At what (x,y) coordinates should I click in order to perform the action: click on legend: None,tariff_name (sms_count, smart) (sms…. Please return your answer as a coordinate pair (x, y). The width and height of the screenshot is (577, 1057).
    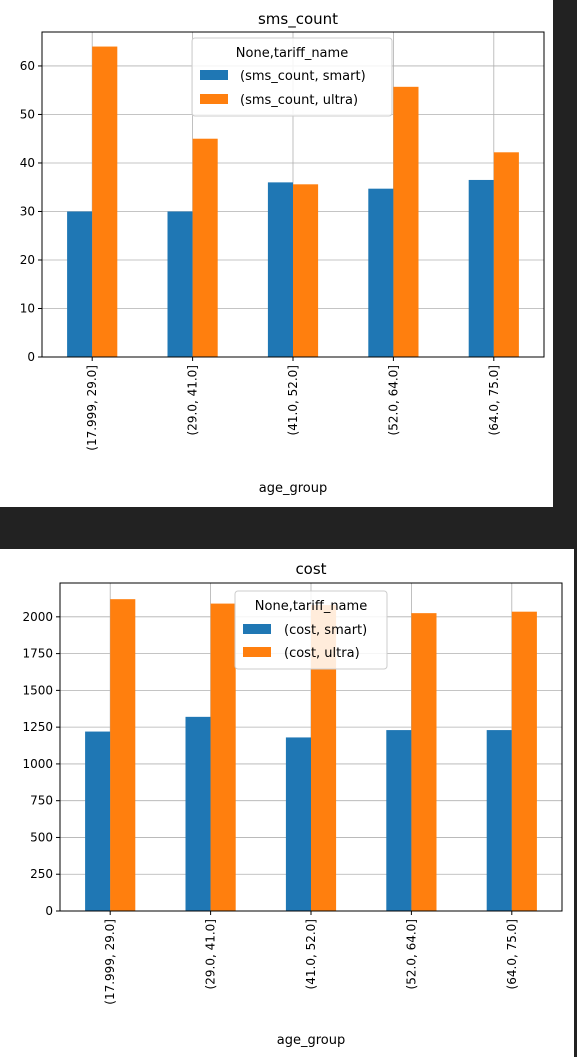
    Looking at the image, I should click on (292, 77).